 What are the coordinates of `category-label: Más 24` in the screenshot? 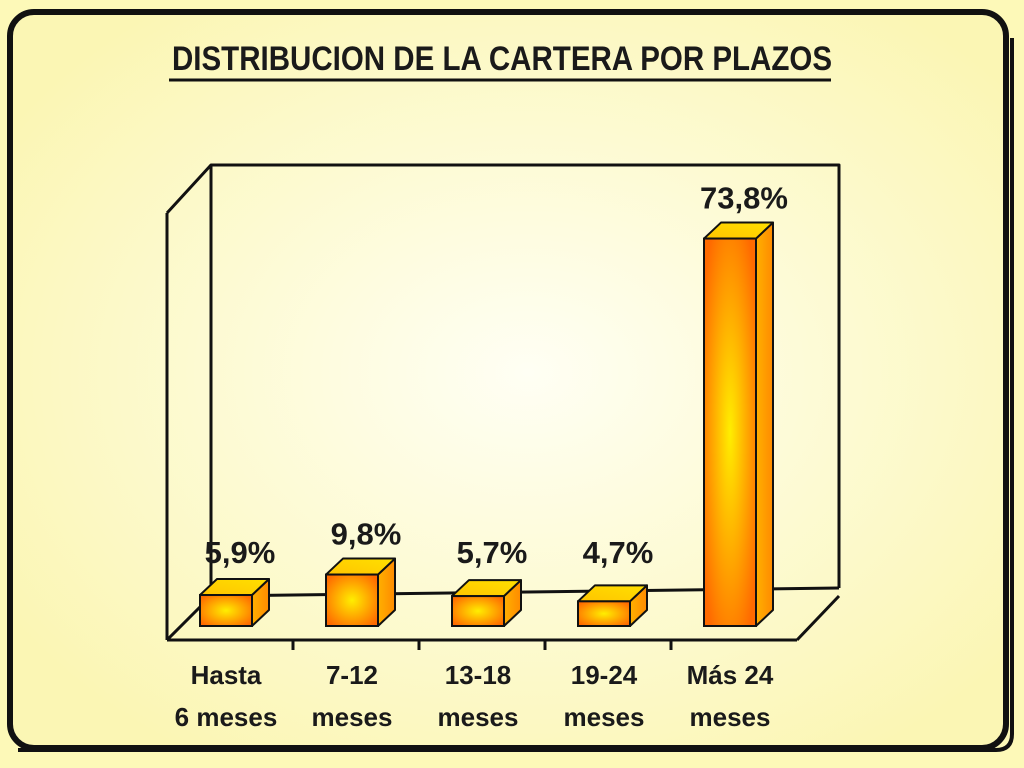 It's located at (730, 675).